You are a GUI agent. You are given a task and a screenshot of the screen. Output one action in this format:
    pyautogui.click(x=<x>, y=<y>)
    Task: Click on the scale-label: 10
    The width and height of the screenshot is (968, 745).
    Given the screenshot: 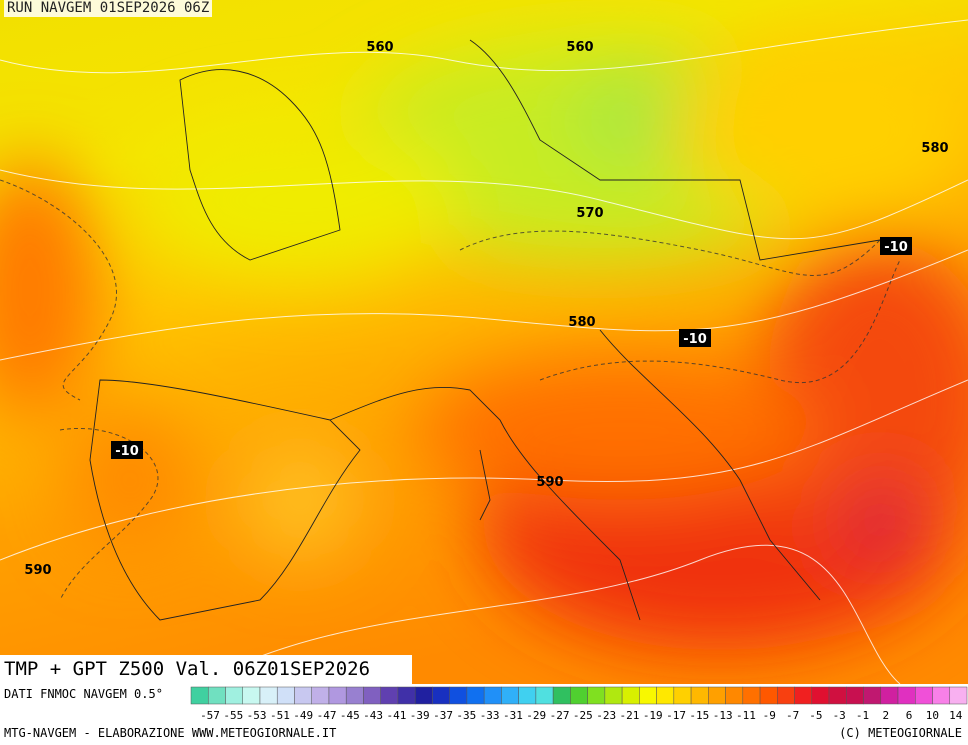 What is the action you would take?
    pyautogui.click(x=932, y=715)
    